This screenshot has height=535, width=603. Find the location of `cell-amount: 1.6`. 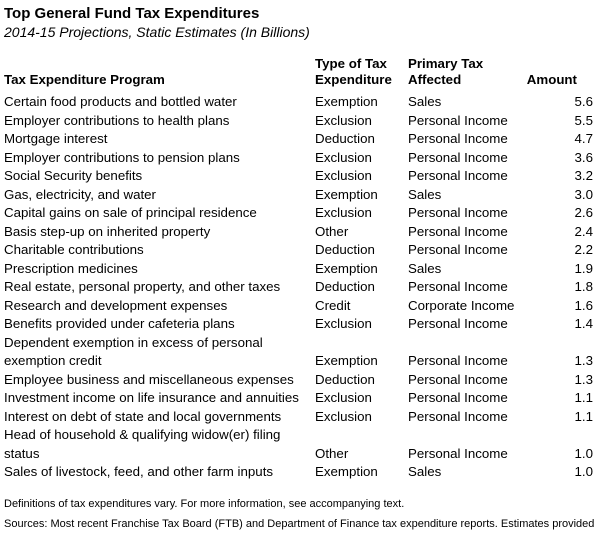

cell-amount: 1.6 is located at coordinates (584, 305).